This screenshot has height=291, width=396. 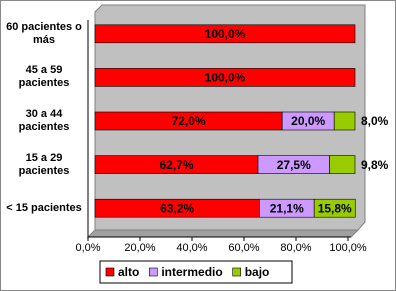 I want to click on value-label: 21,1%, so click(x=287, y=208).